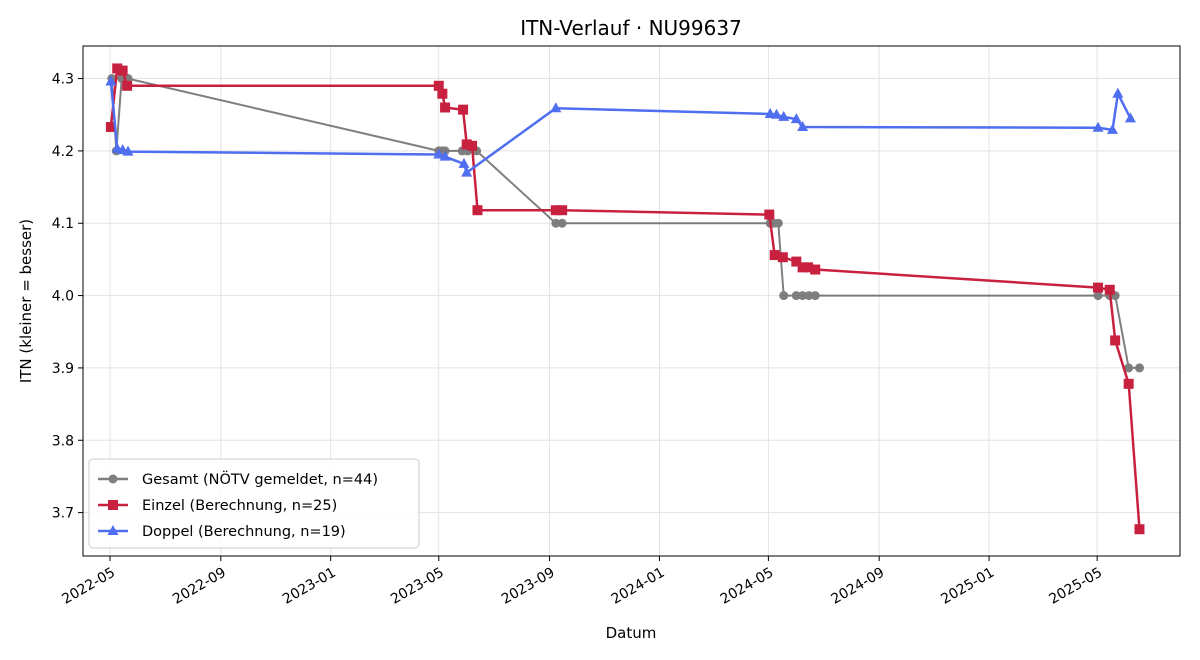 This screenshot has width=1200, height=660. I want to click on x-tick-label: 2025-05, so click(1075, 586).